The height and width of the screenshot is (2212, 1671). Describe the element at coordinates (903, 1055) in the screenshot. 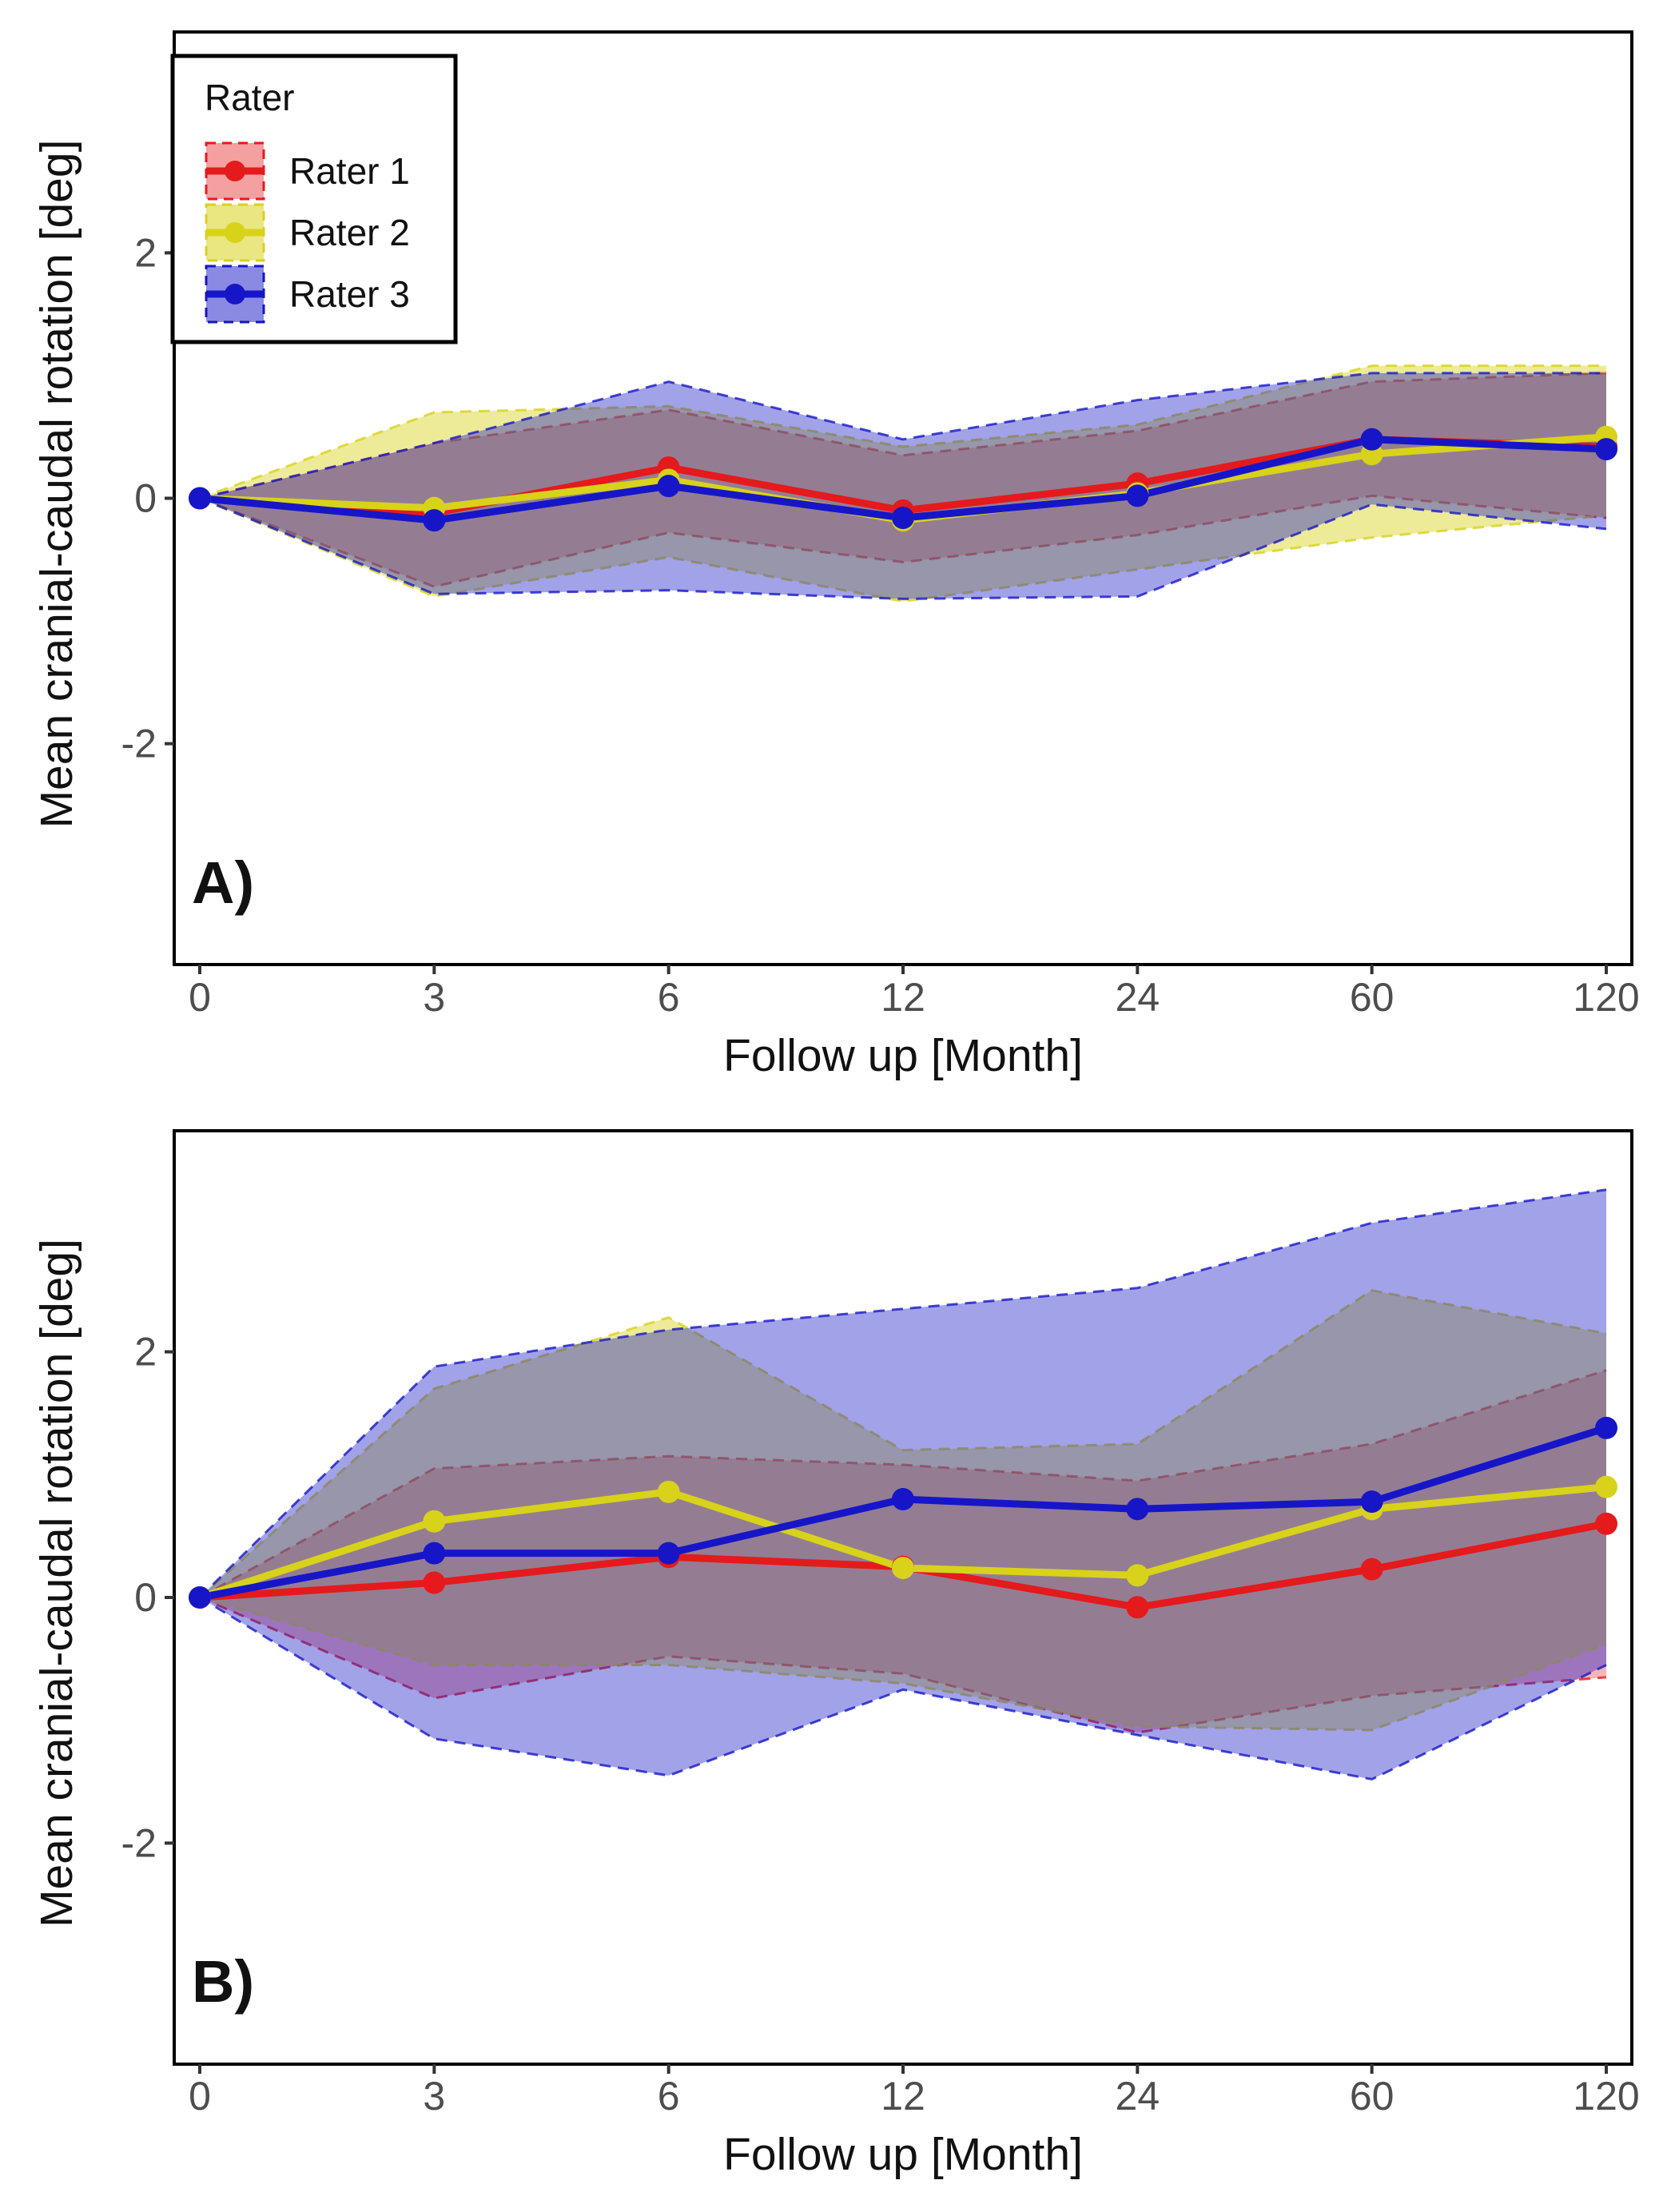

I see `x-axis-title-a: Follow up [Month]` at that location.